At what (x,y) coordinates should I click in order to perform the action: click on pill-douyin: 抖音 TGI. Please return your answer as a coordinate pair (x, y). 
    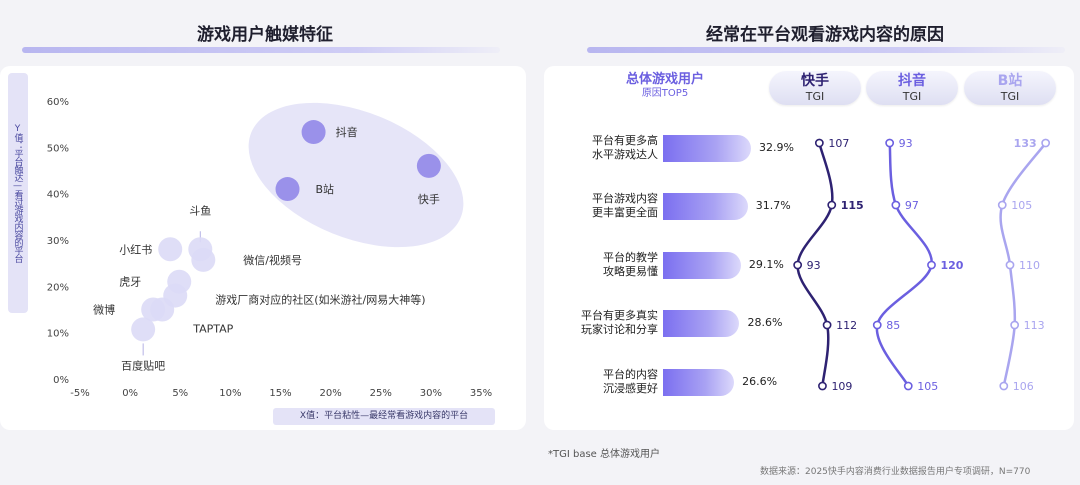
    Looking at the image, I should click on (912, 88).